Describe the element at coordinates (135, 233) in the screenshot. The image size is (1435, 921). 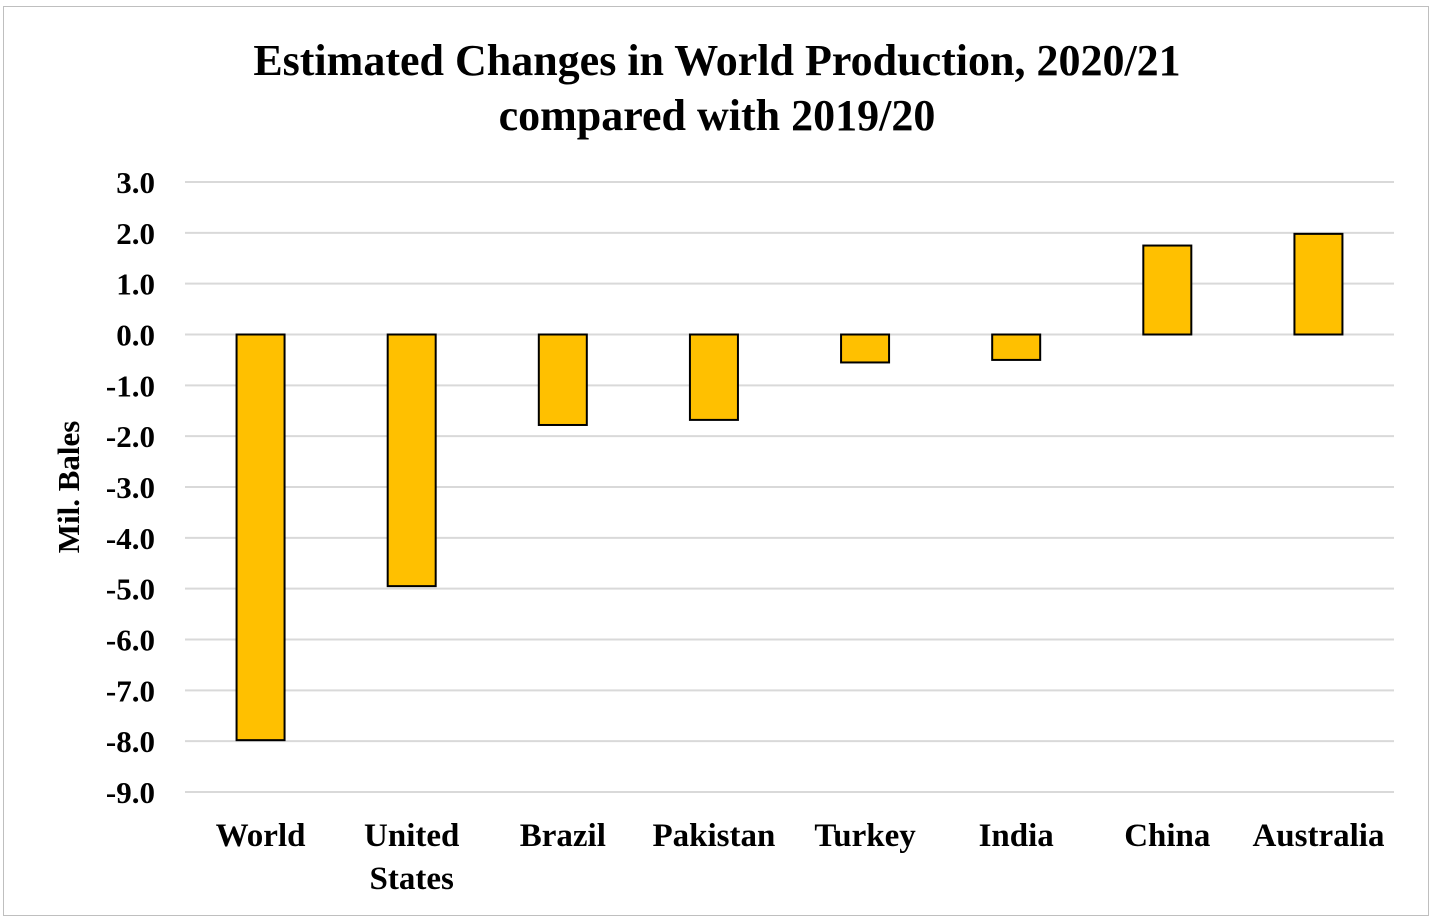
I see `y-tick-label: 2.0` at that location.